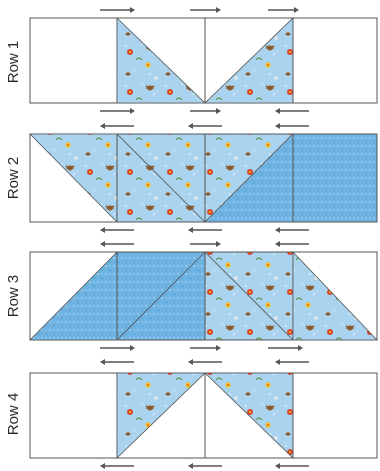  I want to click on block-blue, so click(335, 178).